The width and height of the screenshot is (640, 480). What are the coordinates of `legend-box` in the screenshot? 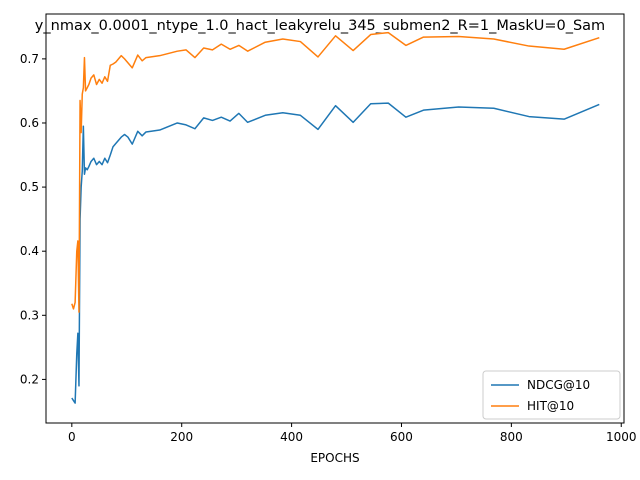 It's located at (551, 395).